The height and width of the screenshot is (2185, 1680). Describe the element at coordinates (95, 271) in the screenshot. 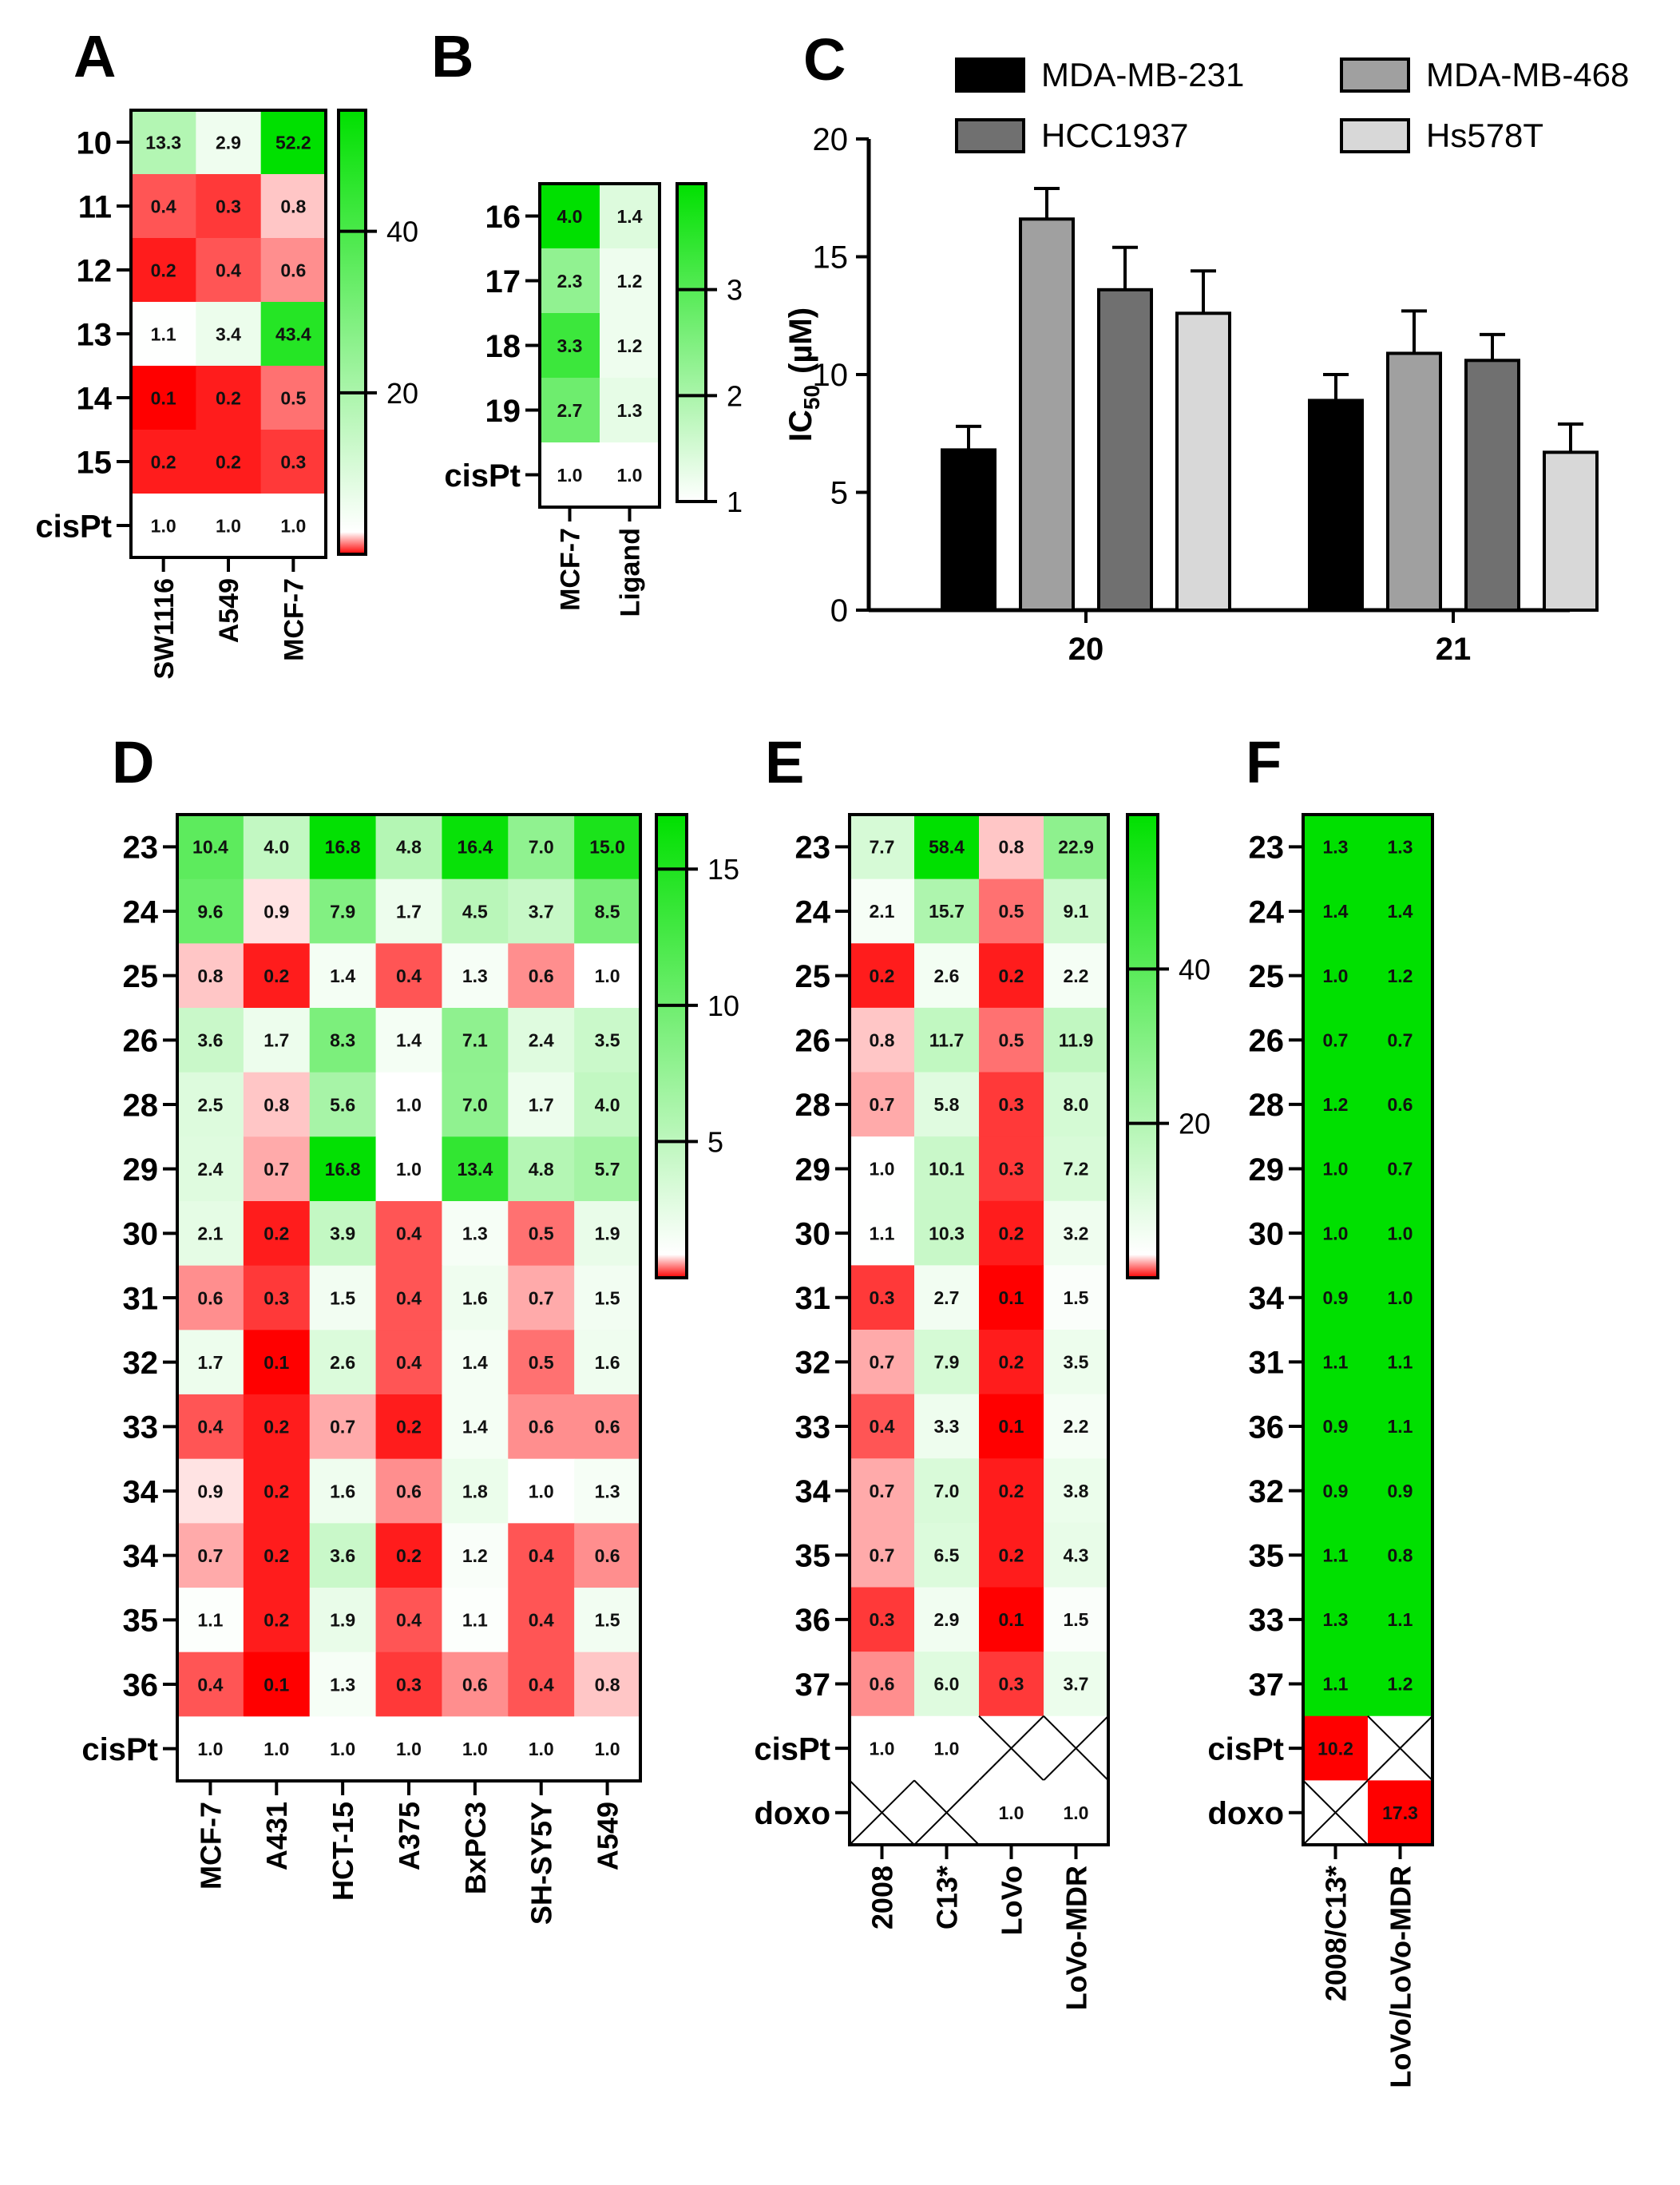

I see `row-label: 12` at that location.